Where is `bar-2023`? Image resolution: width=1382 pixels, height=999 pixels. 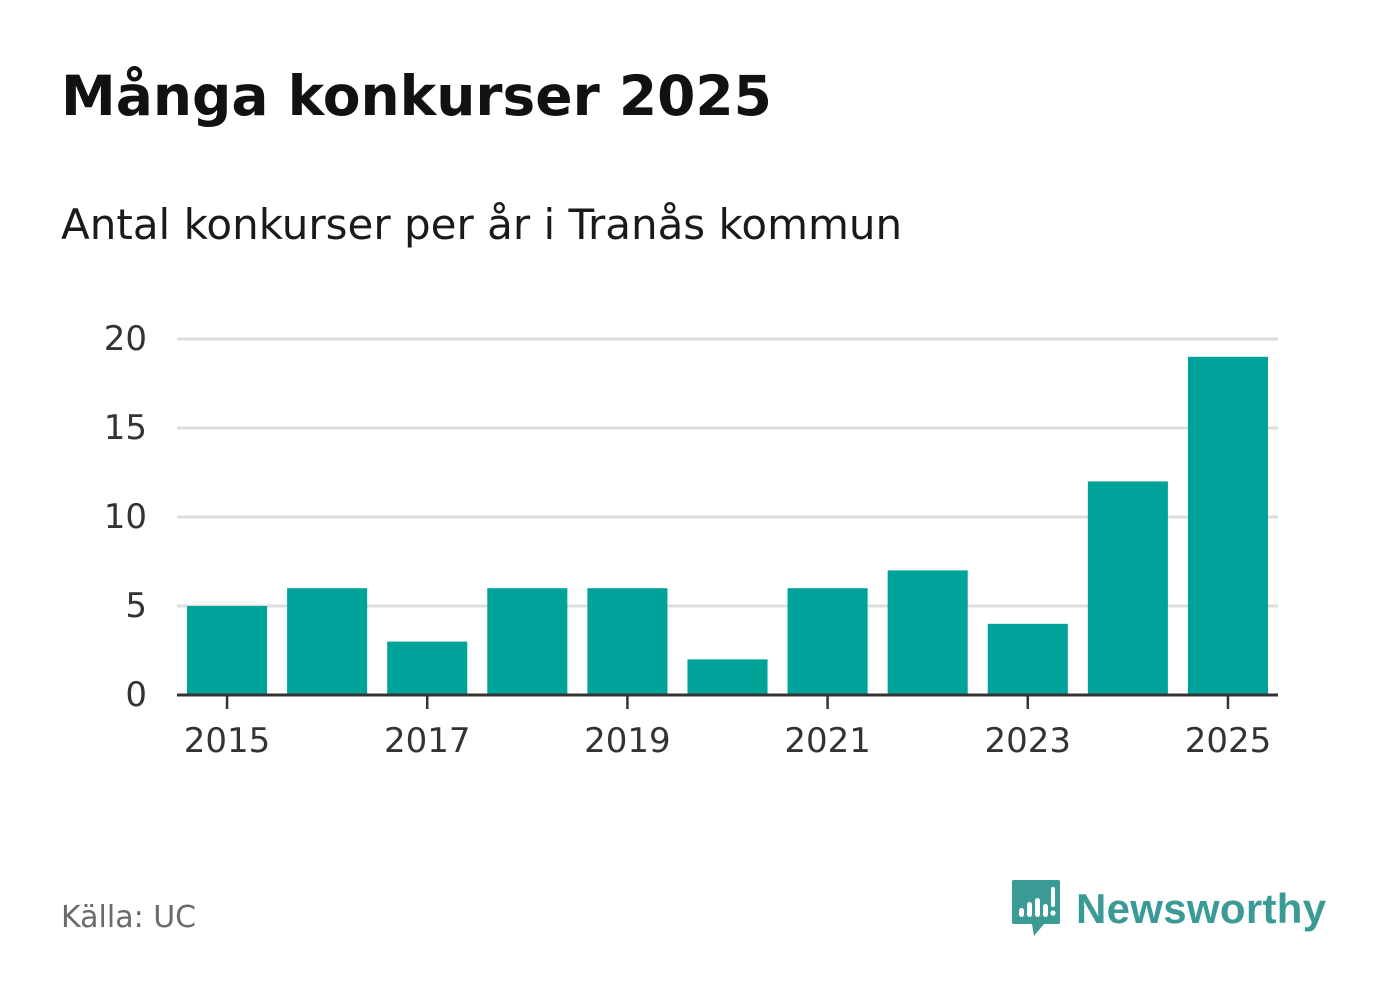 bar-2023 is located at coordinates (1027, 659).